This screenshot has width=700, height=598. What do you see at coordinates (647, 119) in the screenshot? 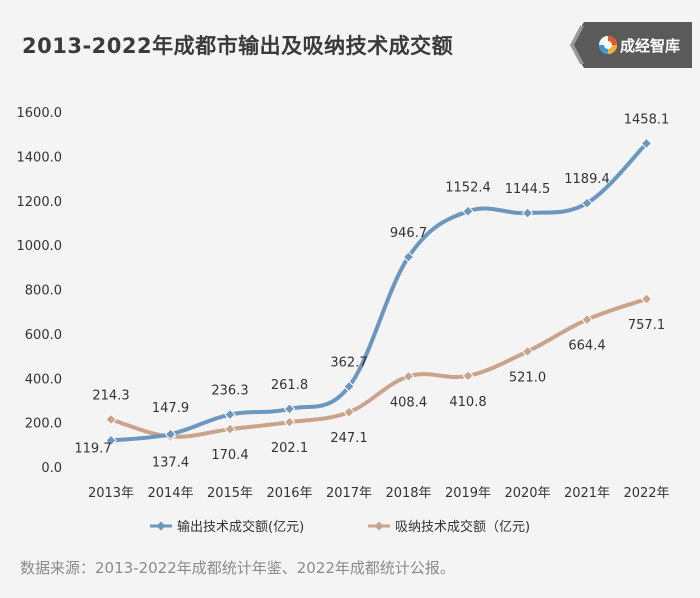
I see `series-1-data-label: 1458.1` at bounding box center [647, 119].